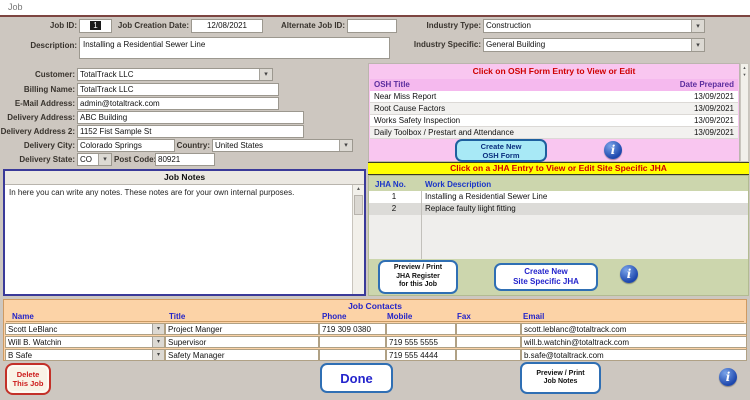 The height and width of the screenshot is (400, 750). Describe the element at coordinates (464, 316) in the screenshot. I see `contacts-fax-column-header: Fax` at that location.